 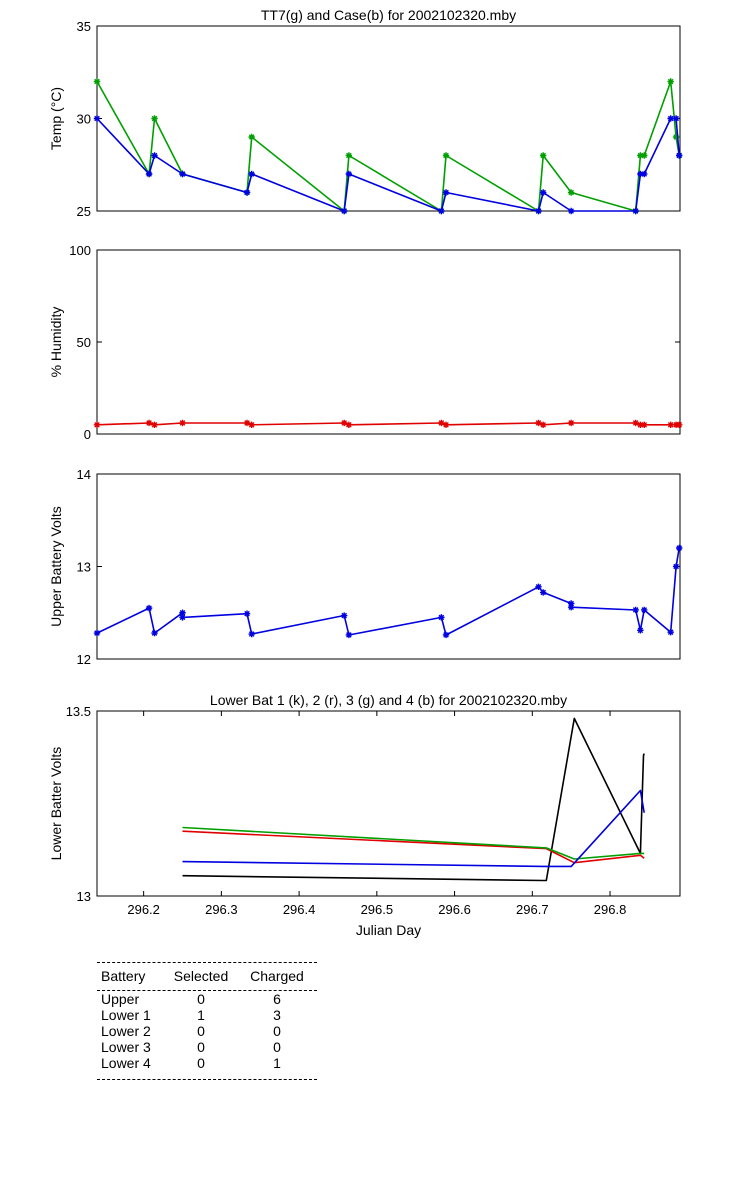 I want to click on chart-lower-ytick-label: 13, so click(x=84, y=896).